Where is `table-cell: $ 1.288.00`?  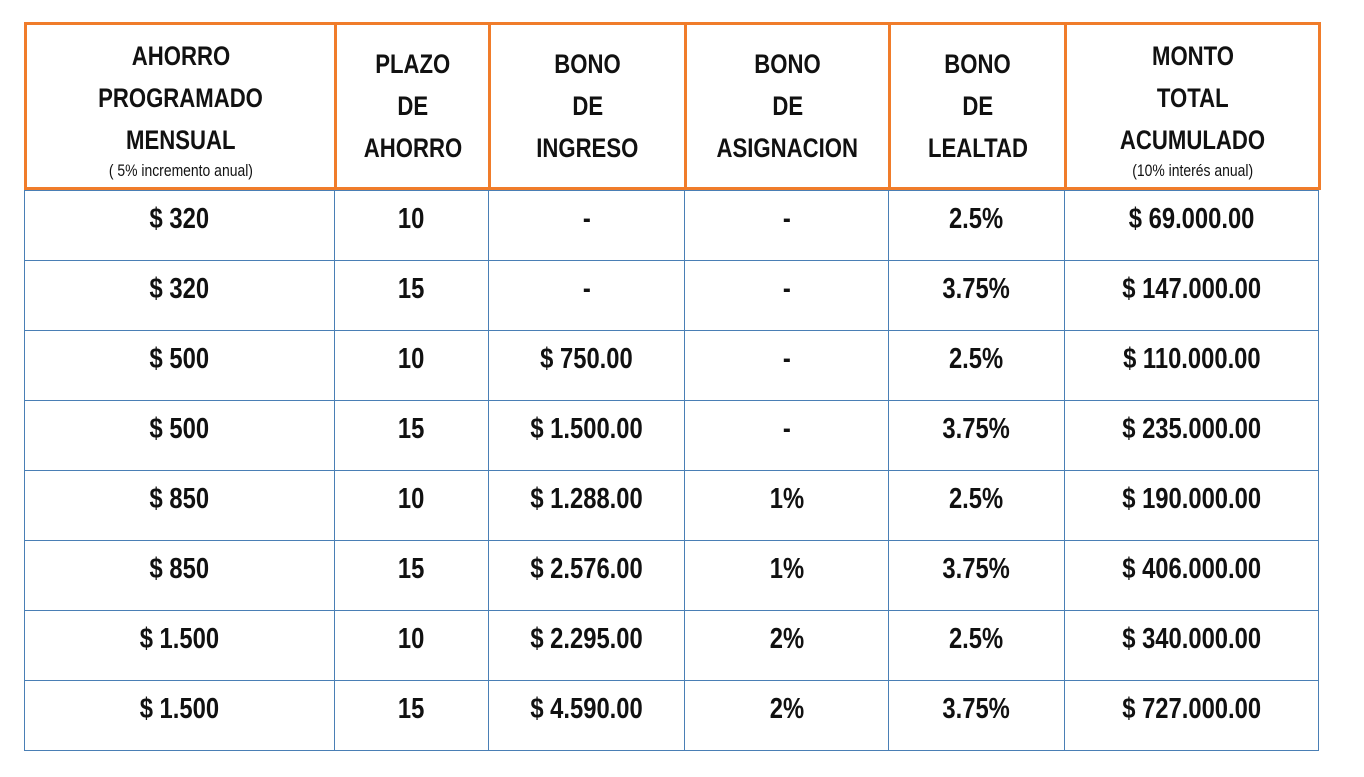 table-cell: $ 1.288.00 is located at coordinates (586, 505).